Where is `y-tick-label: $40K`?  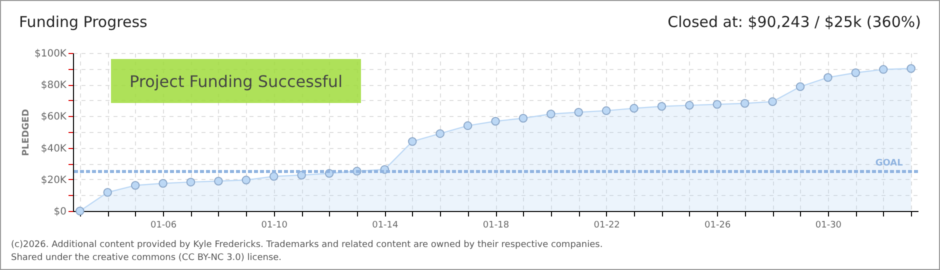
y-tick-label: $40K is located at coordinates (53, 148).